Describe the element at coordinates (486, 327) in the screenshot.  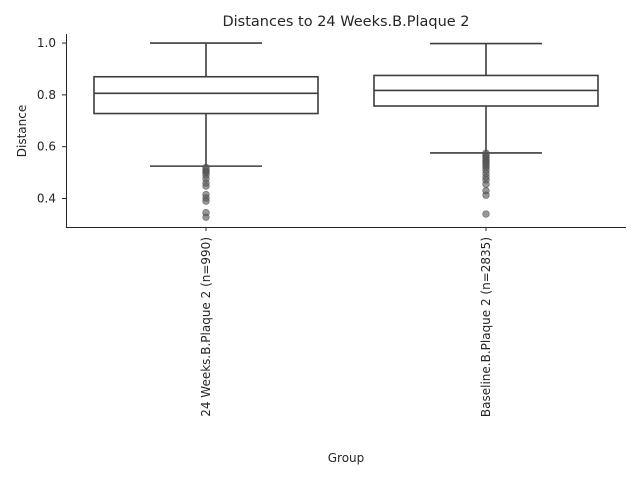
I see `x-tick-label: Baseline.B.Plaque 2 (n=2835)` at that location.